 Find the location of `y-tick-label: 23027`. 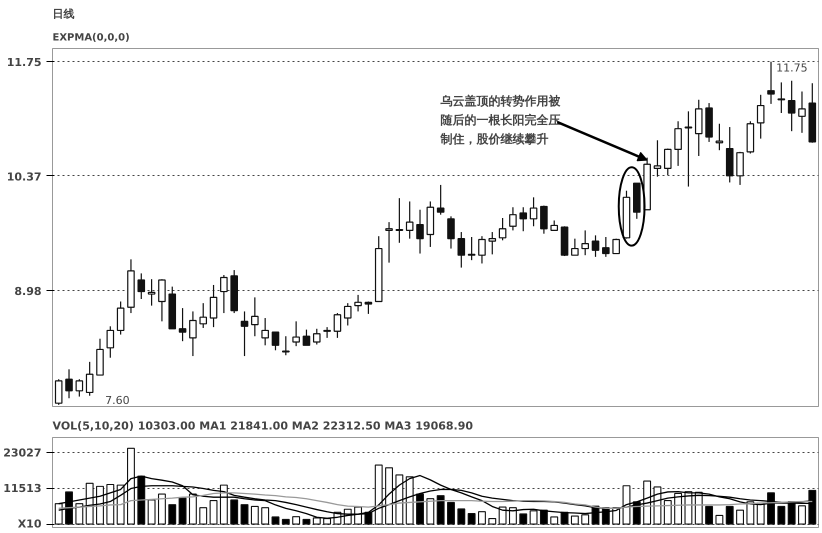

y-tick-label: 23027 is located at coordinates (22, 453).